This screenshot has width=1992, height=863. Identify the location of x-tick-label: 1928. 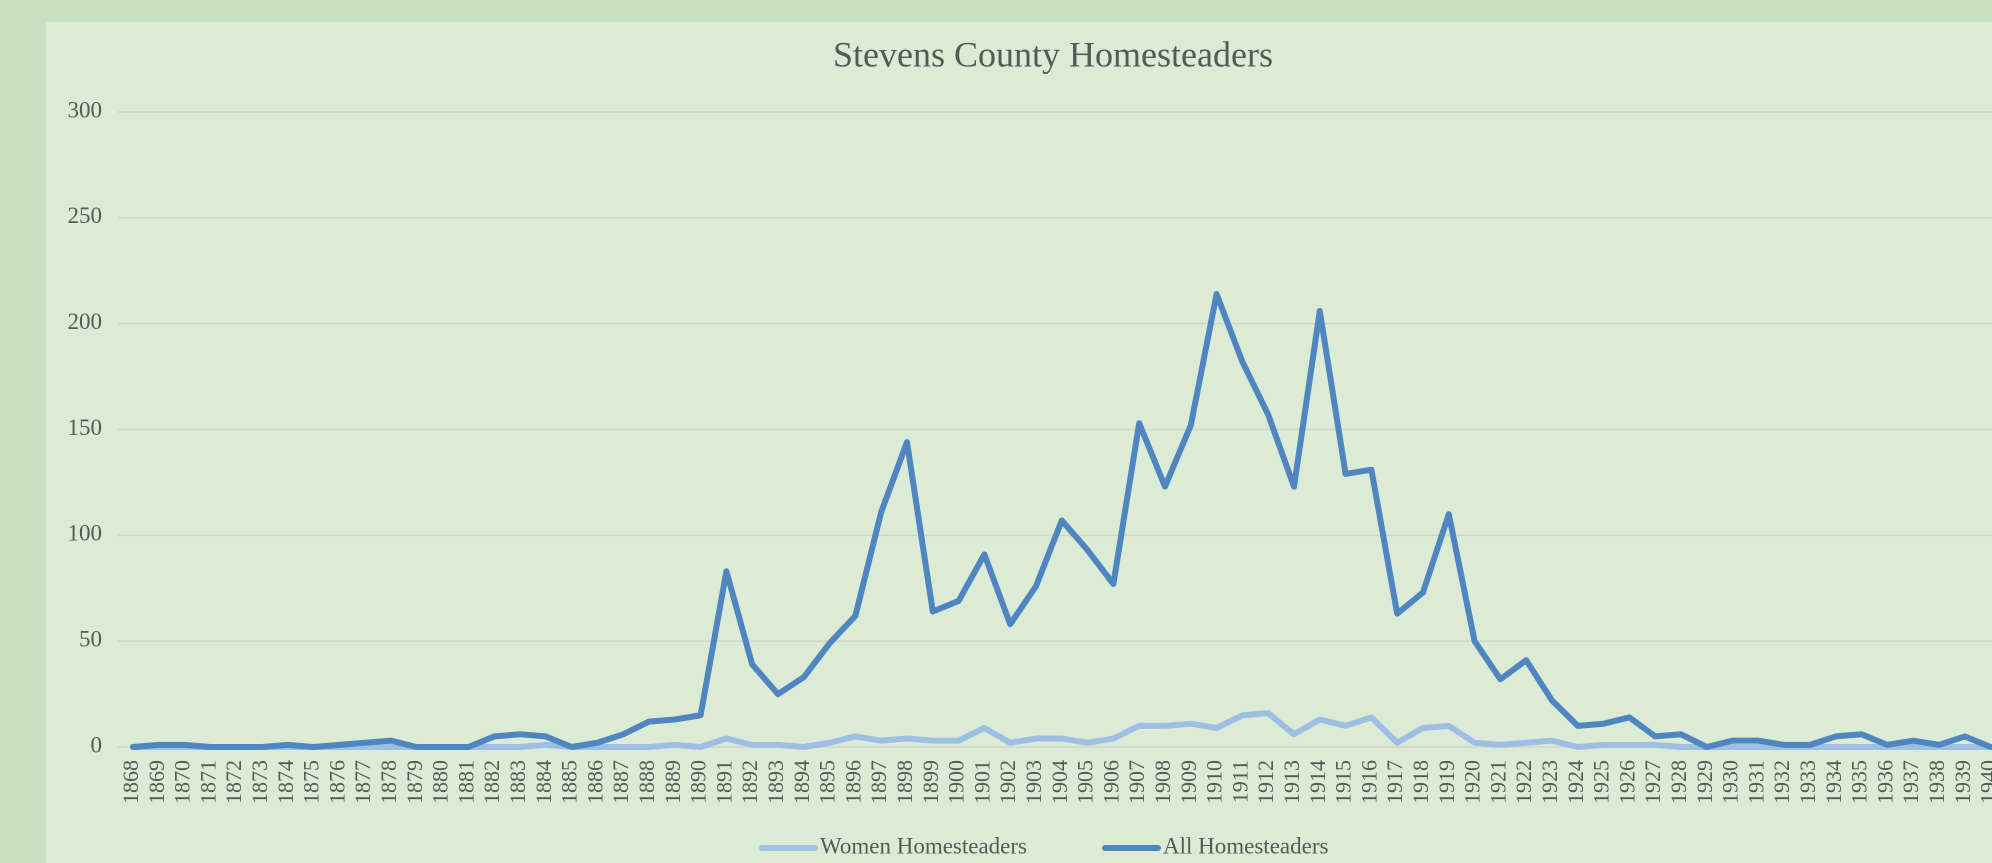
(1678, 782).